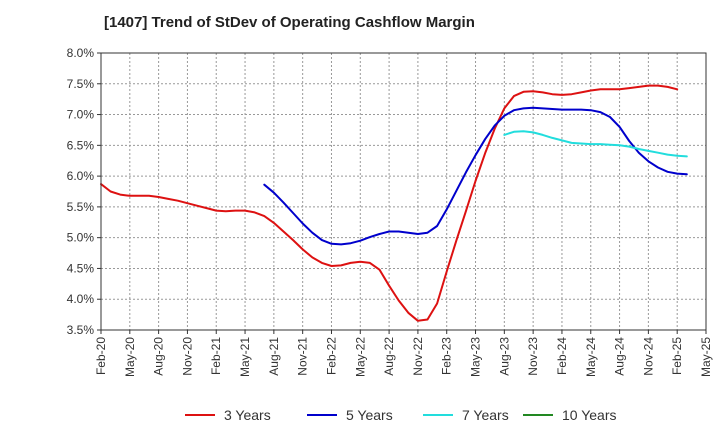  What do you see at coordinates (81, 115) in the screenshot?
I see `y-tick-label: 7.0%` at bounding box center [81, 115].